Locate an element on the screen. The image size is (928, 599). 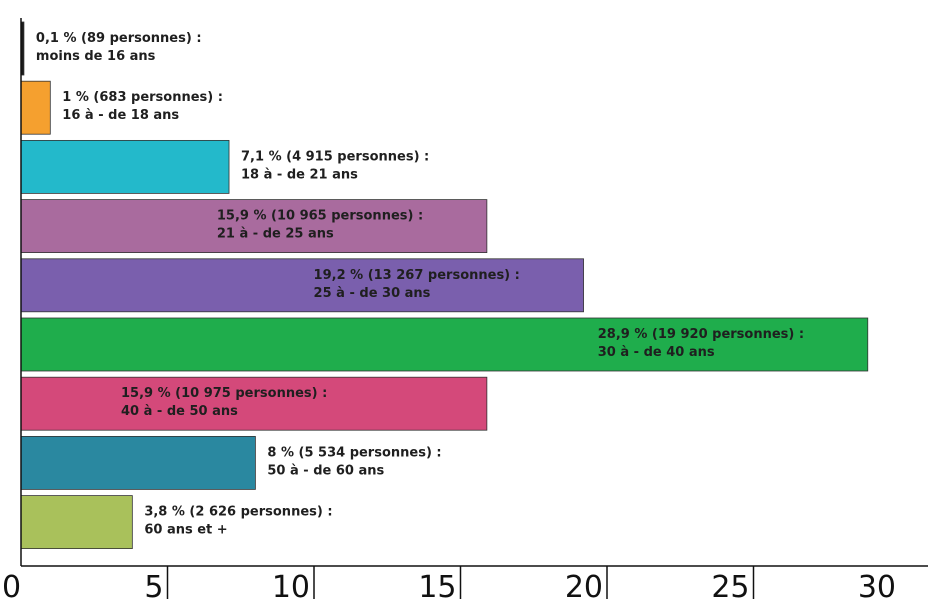
x-tick-label-20: 20 is located at coordinates (584, 584).